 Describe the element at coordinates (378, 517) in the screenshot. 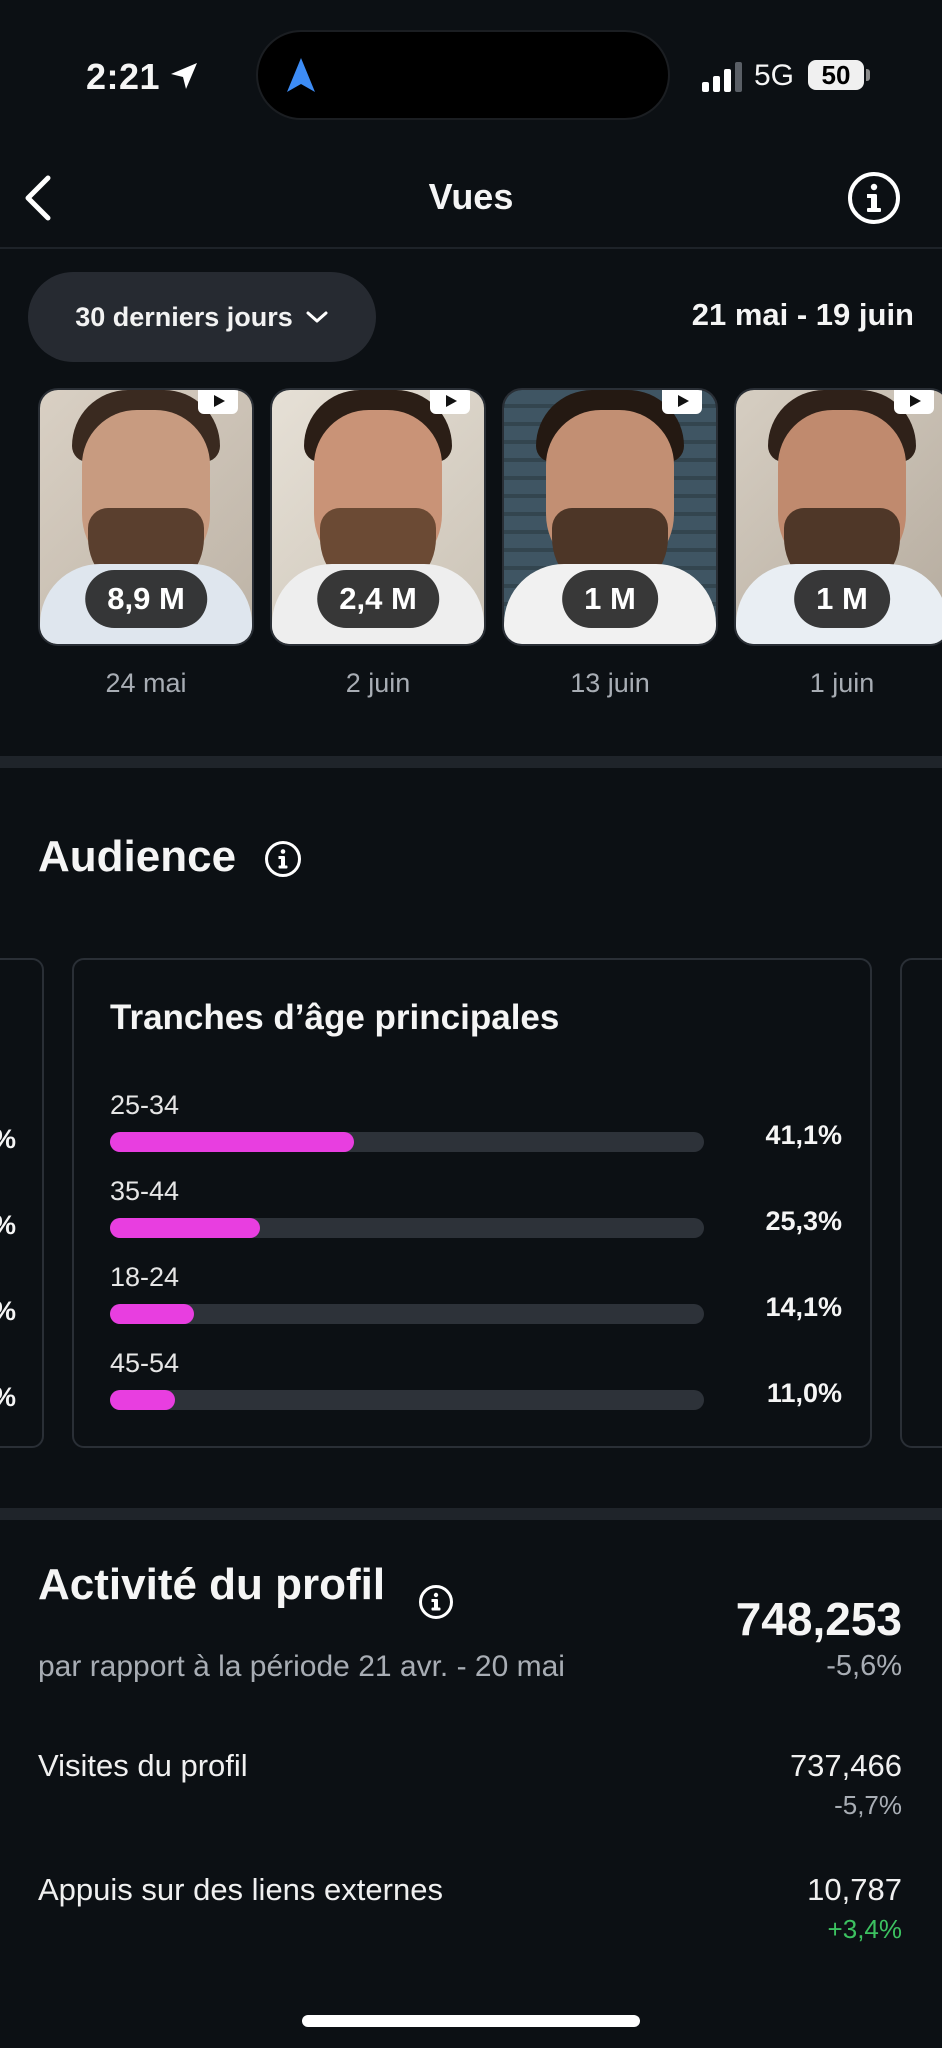

I see `reel-thumbnail: 2,4 M` at that location.